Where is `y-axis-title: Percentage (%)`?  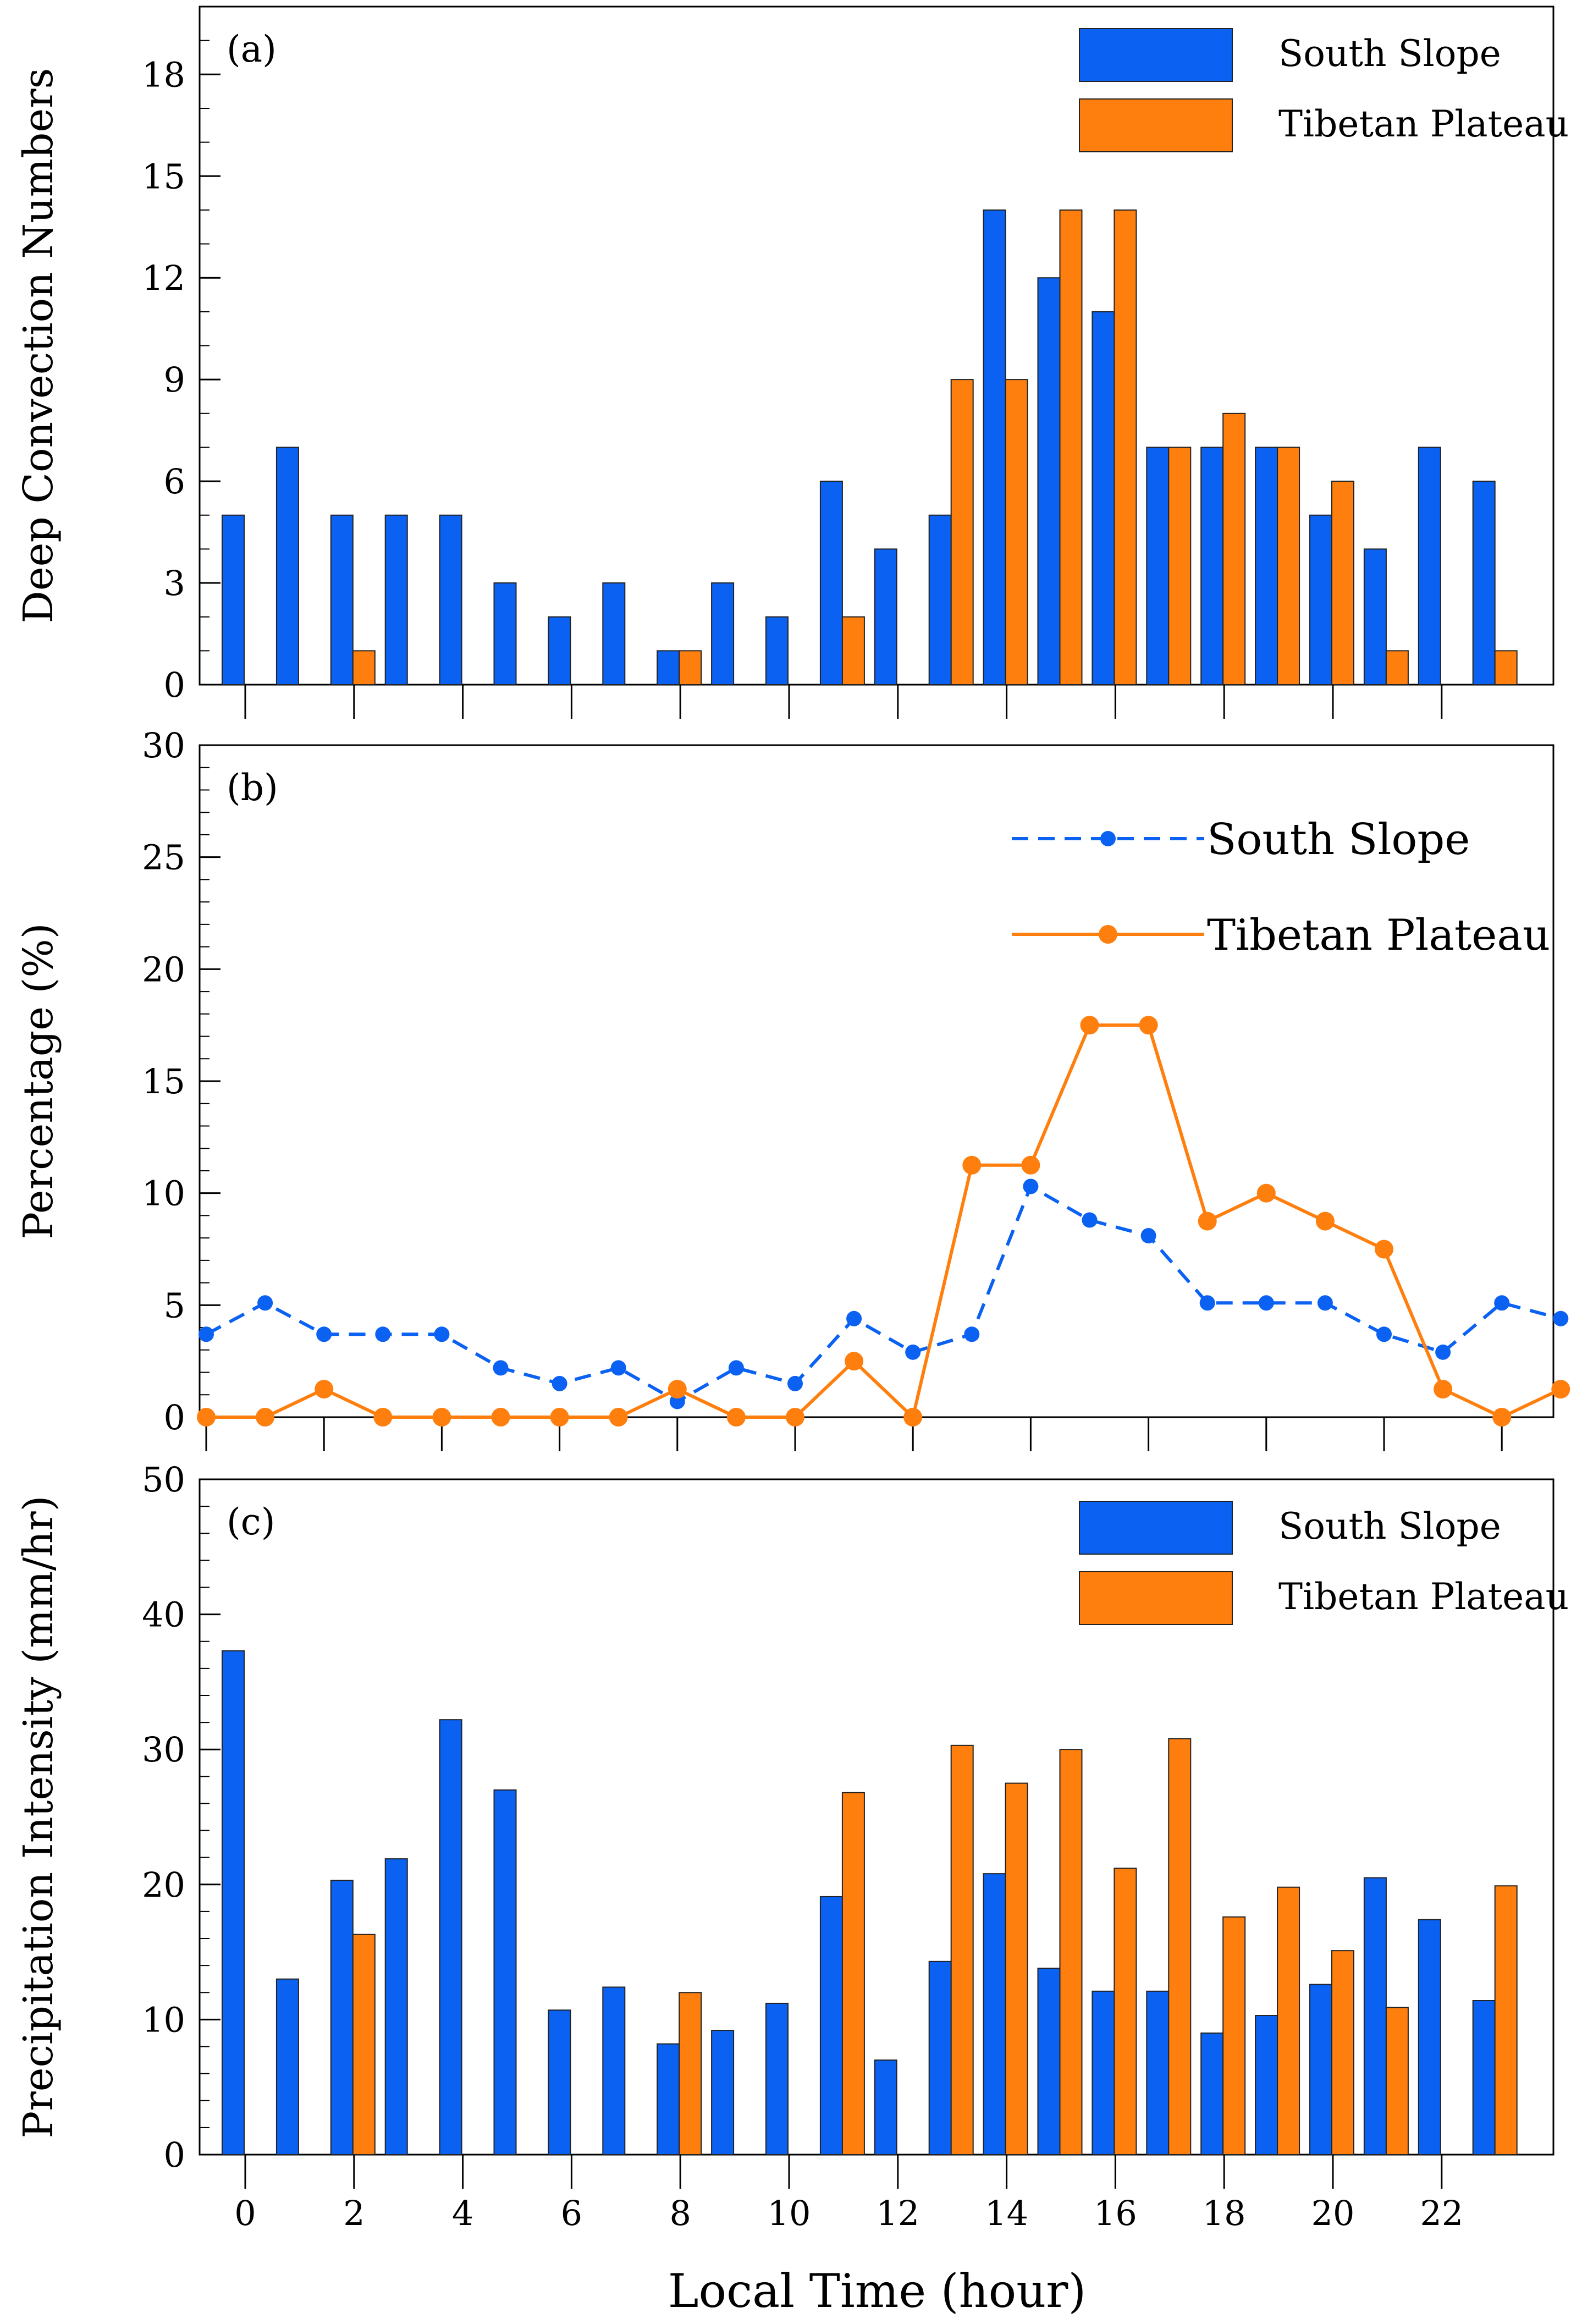
y-axis-title: Percentage (%) is located at coordinates (38, 1081).